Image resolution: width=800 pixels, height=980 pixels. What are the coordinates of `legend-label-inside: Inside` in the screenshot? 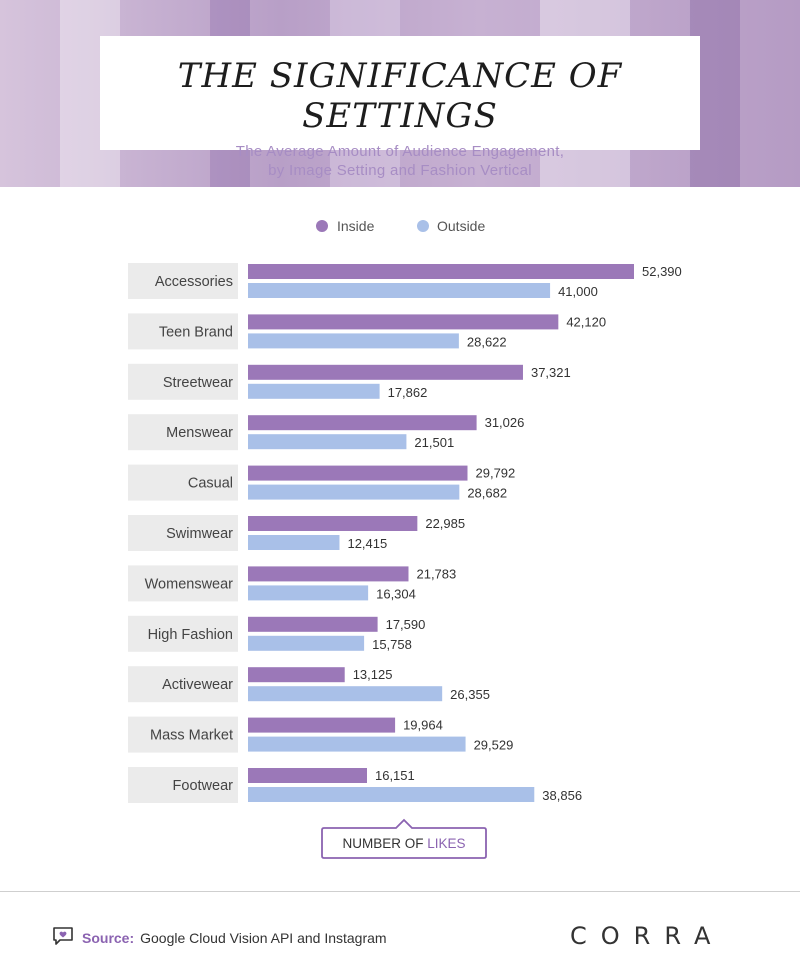 It's located at (356, 226).